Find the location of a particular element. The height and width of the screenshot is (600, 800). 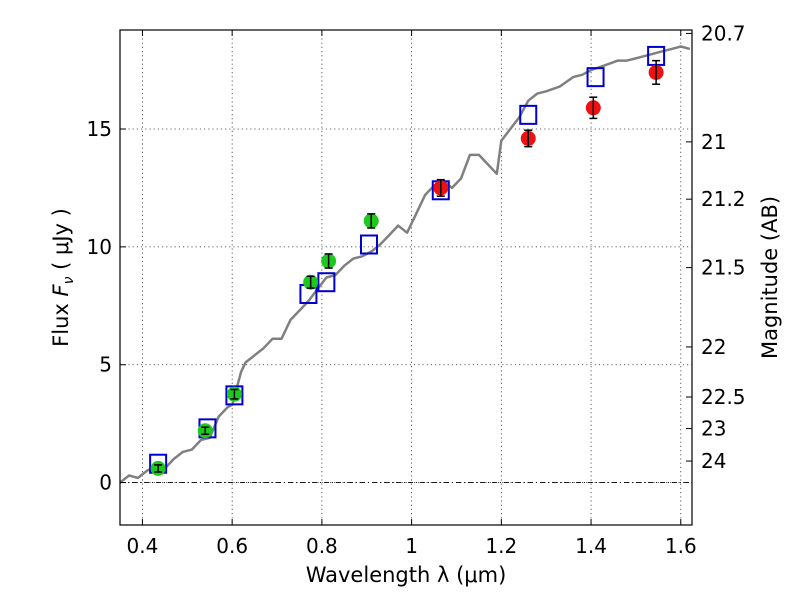

x-tick-label: 0.6 is located at coordinates (232, 546).